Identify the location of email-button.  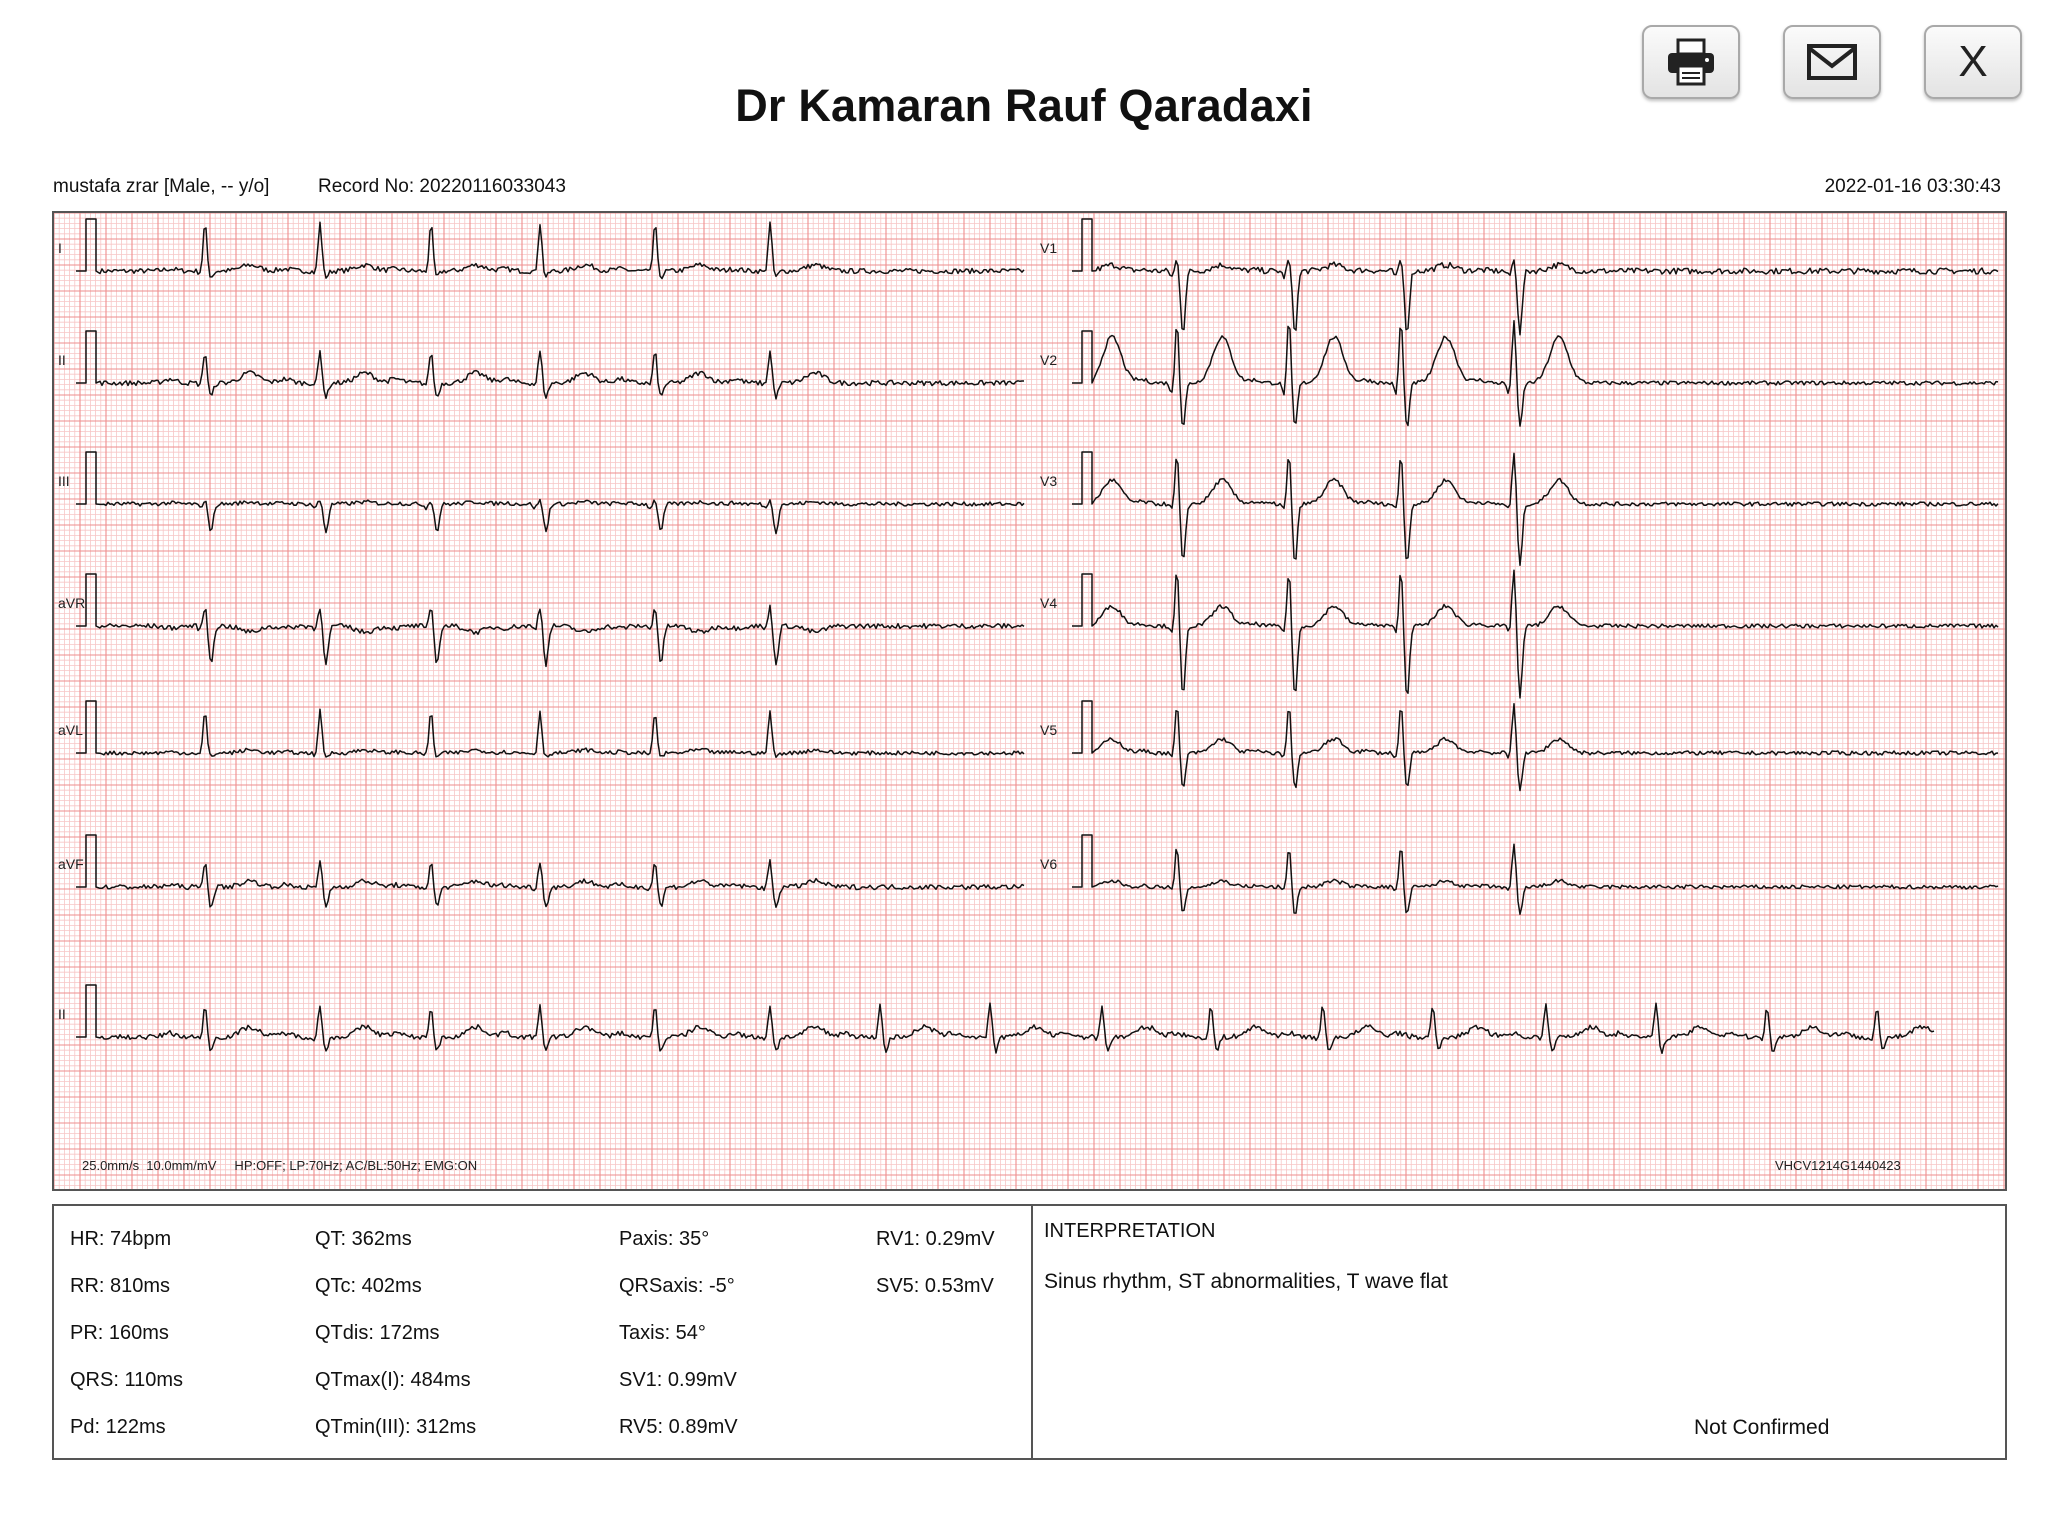
(1832, 62).